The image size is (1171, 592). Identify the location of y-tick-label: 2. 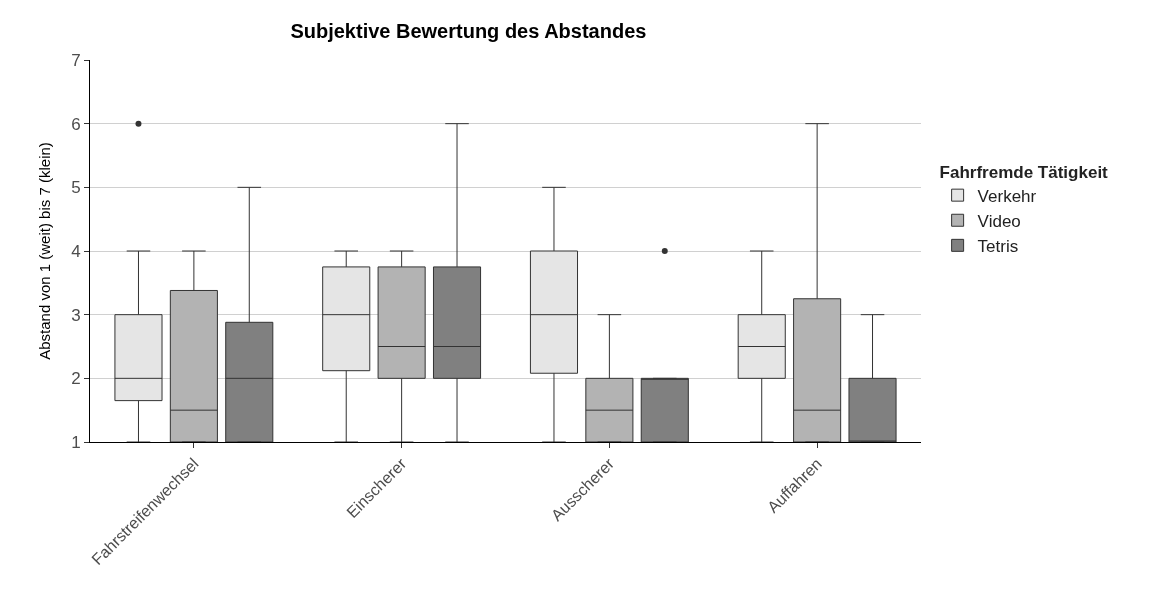
(76, 379).